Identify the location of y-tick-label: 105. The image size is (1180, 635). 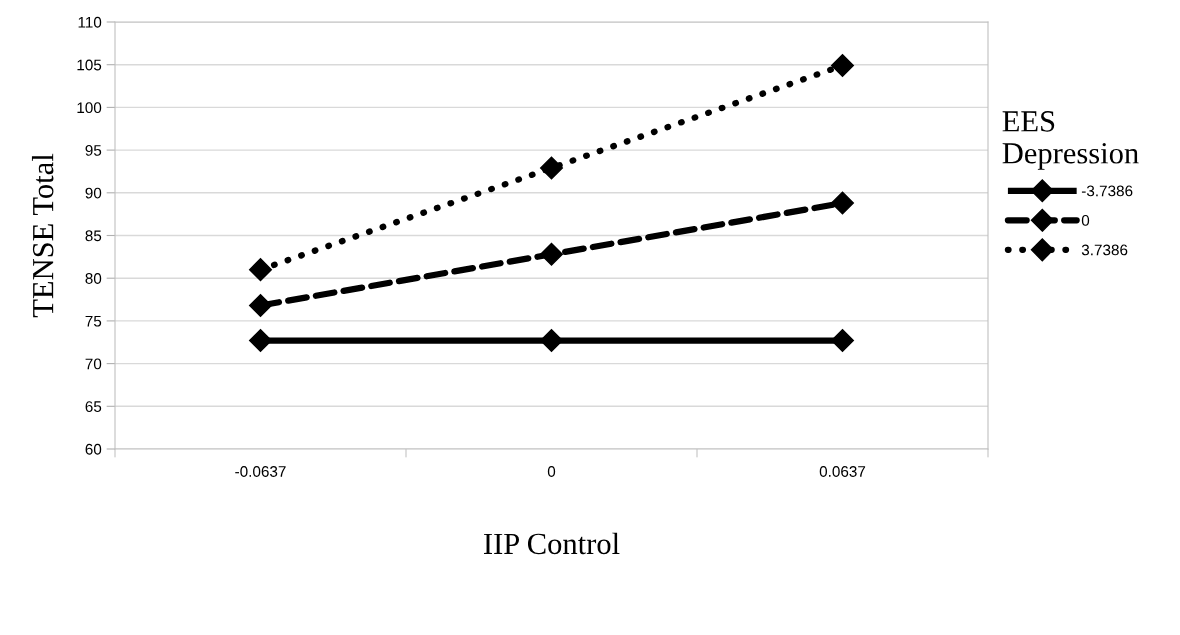
(89, 65).